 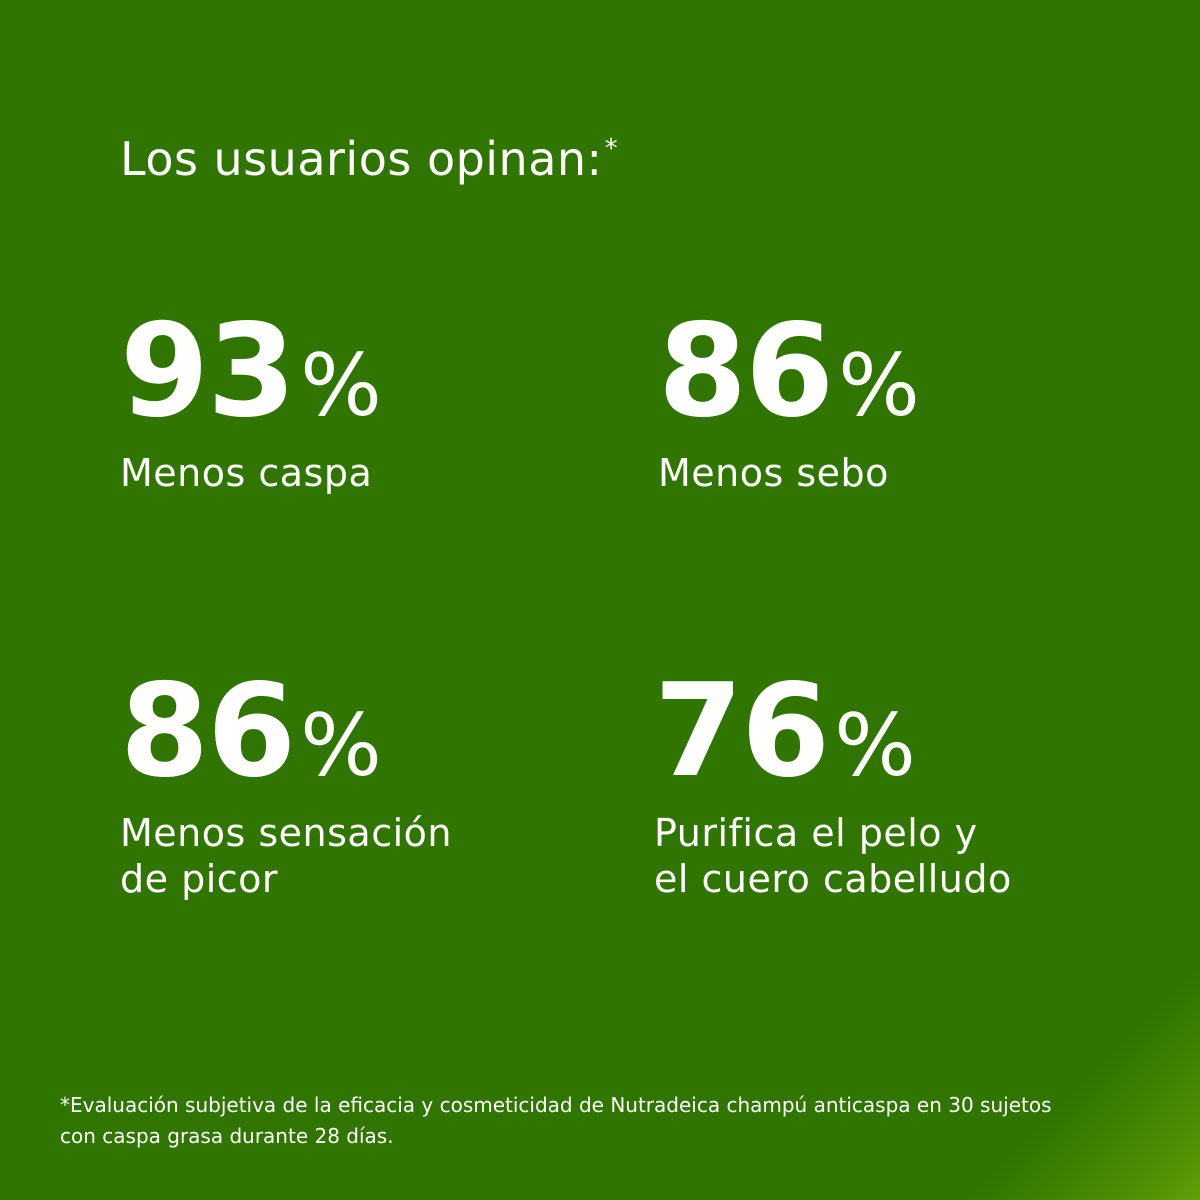 What do you see at coordinates (208, 371) in the screenshot?
I see `stat-number: 93` at bounding box center [208, 371].